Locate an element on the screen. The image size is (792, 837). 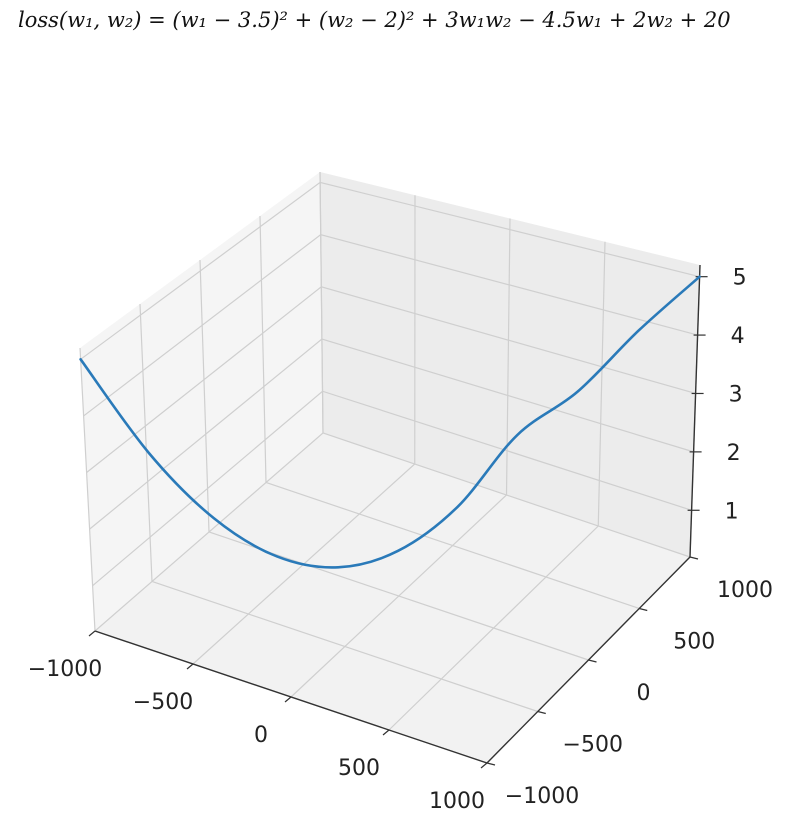
x-tick-label: −1000 is located at coordinates (65, 669).